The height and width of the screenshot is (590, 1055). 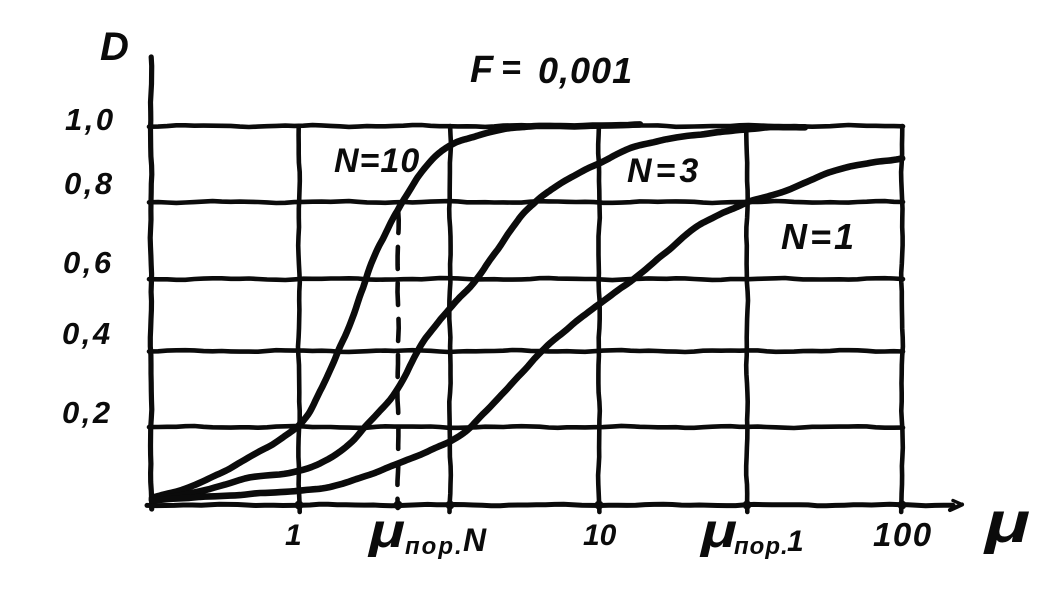 I want to click on svg-text: 0,8, so click(x=89, y=183).